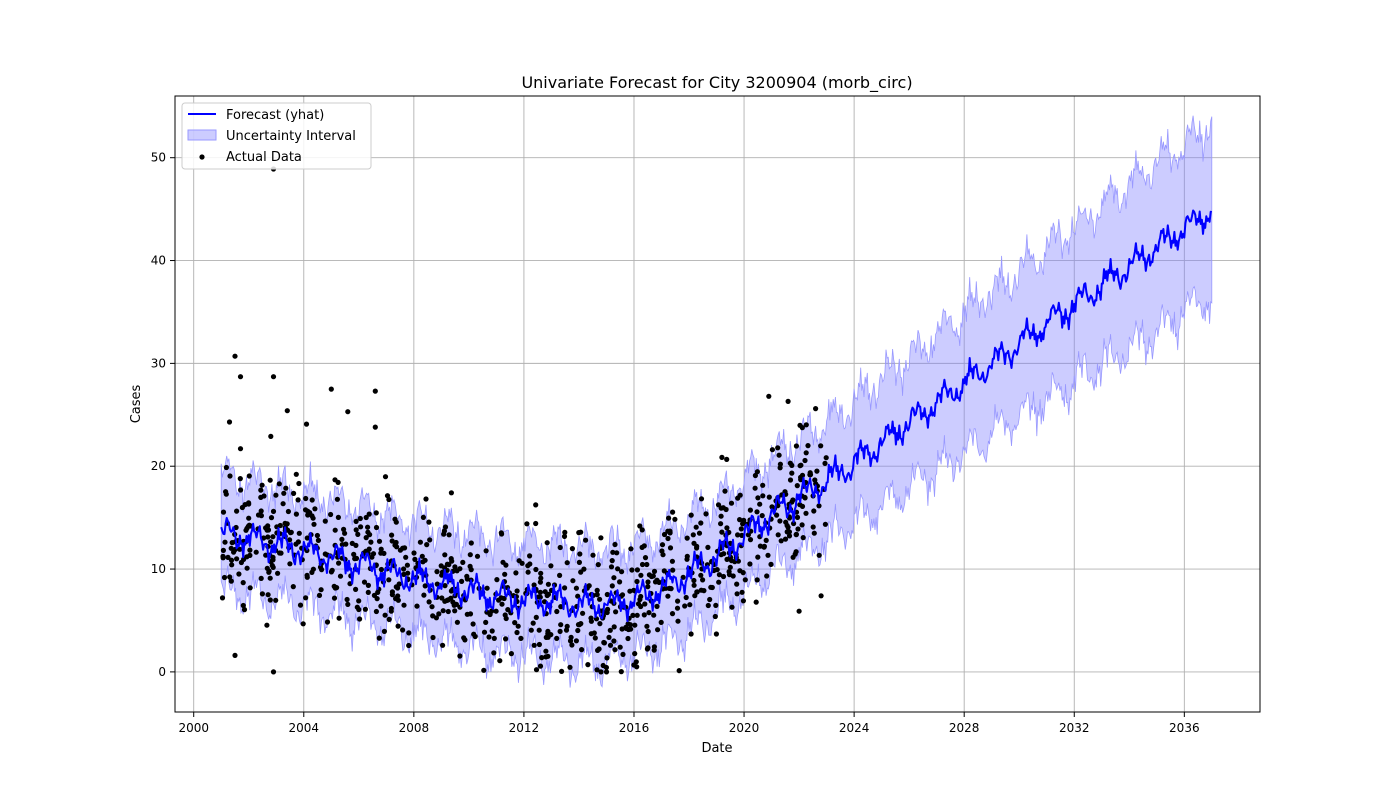  What do you see at coordinates (162, 672) in the screenshot?
I see `y-tick-label: 0` at bounding box center [162, 672].